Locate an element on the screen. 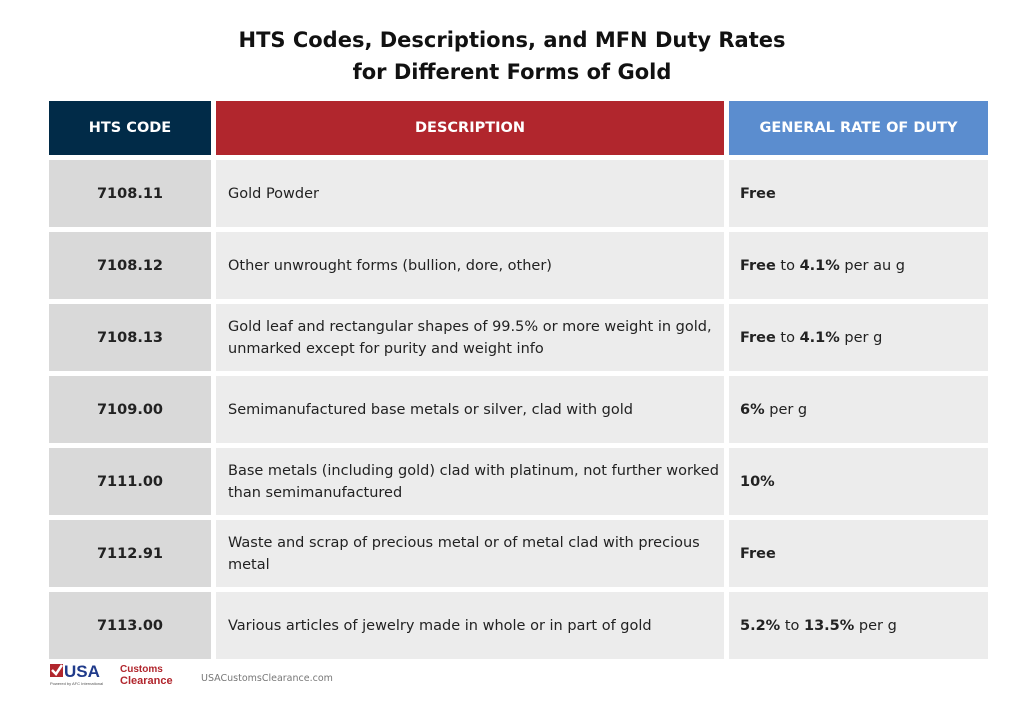 This screenshot has height=703, width=1024. svg-text: Customs is located at coordinates (141, 669).